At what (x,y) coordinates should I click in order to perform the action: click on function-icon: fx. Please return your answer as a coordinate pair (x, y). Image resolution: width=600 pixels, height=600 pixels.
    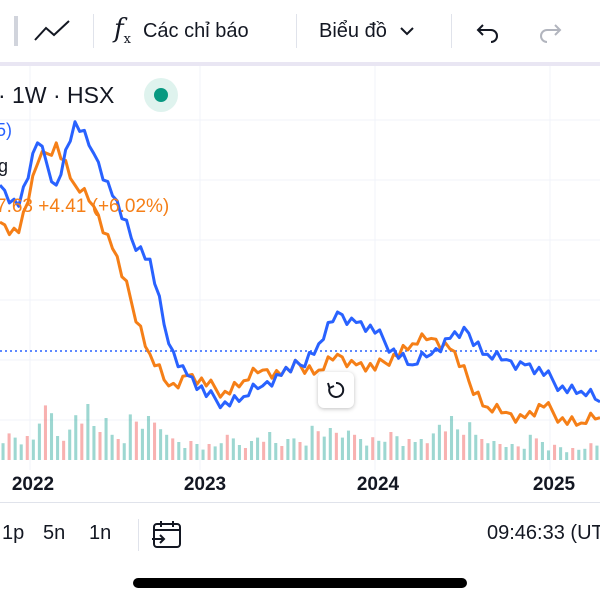
    Looking at the image, I should click on (122, 31).